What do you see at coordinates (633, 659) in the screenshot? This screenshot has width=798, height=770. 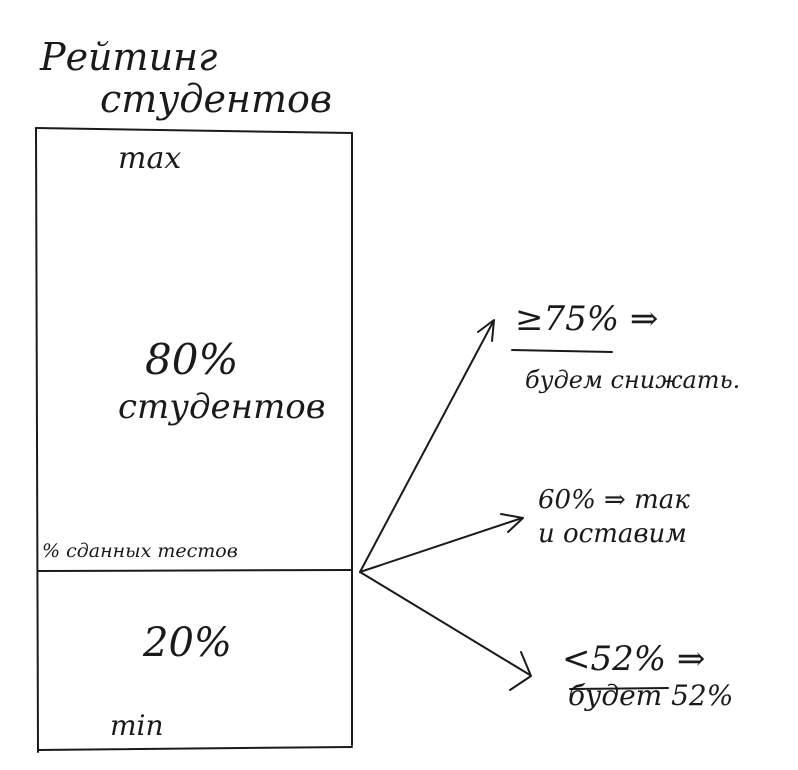 I see `outcome-low-condition: <52% ⇒` at bounding box center [633, 659].